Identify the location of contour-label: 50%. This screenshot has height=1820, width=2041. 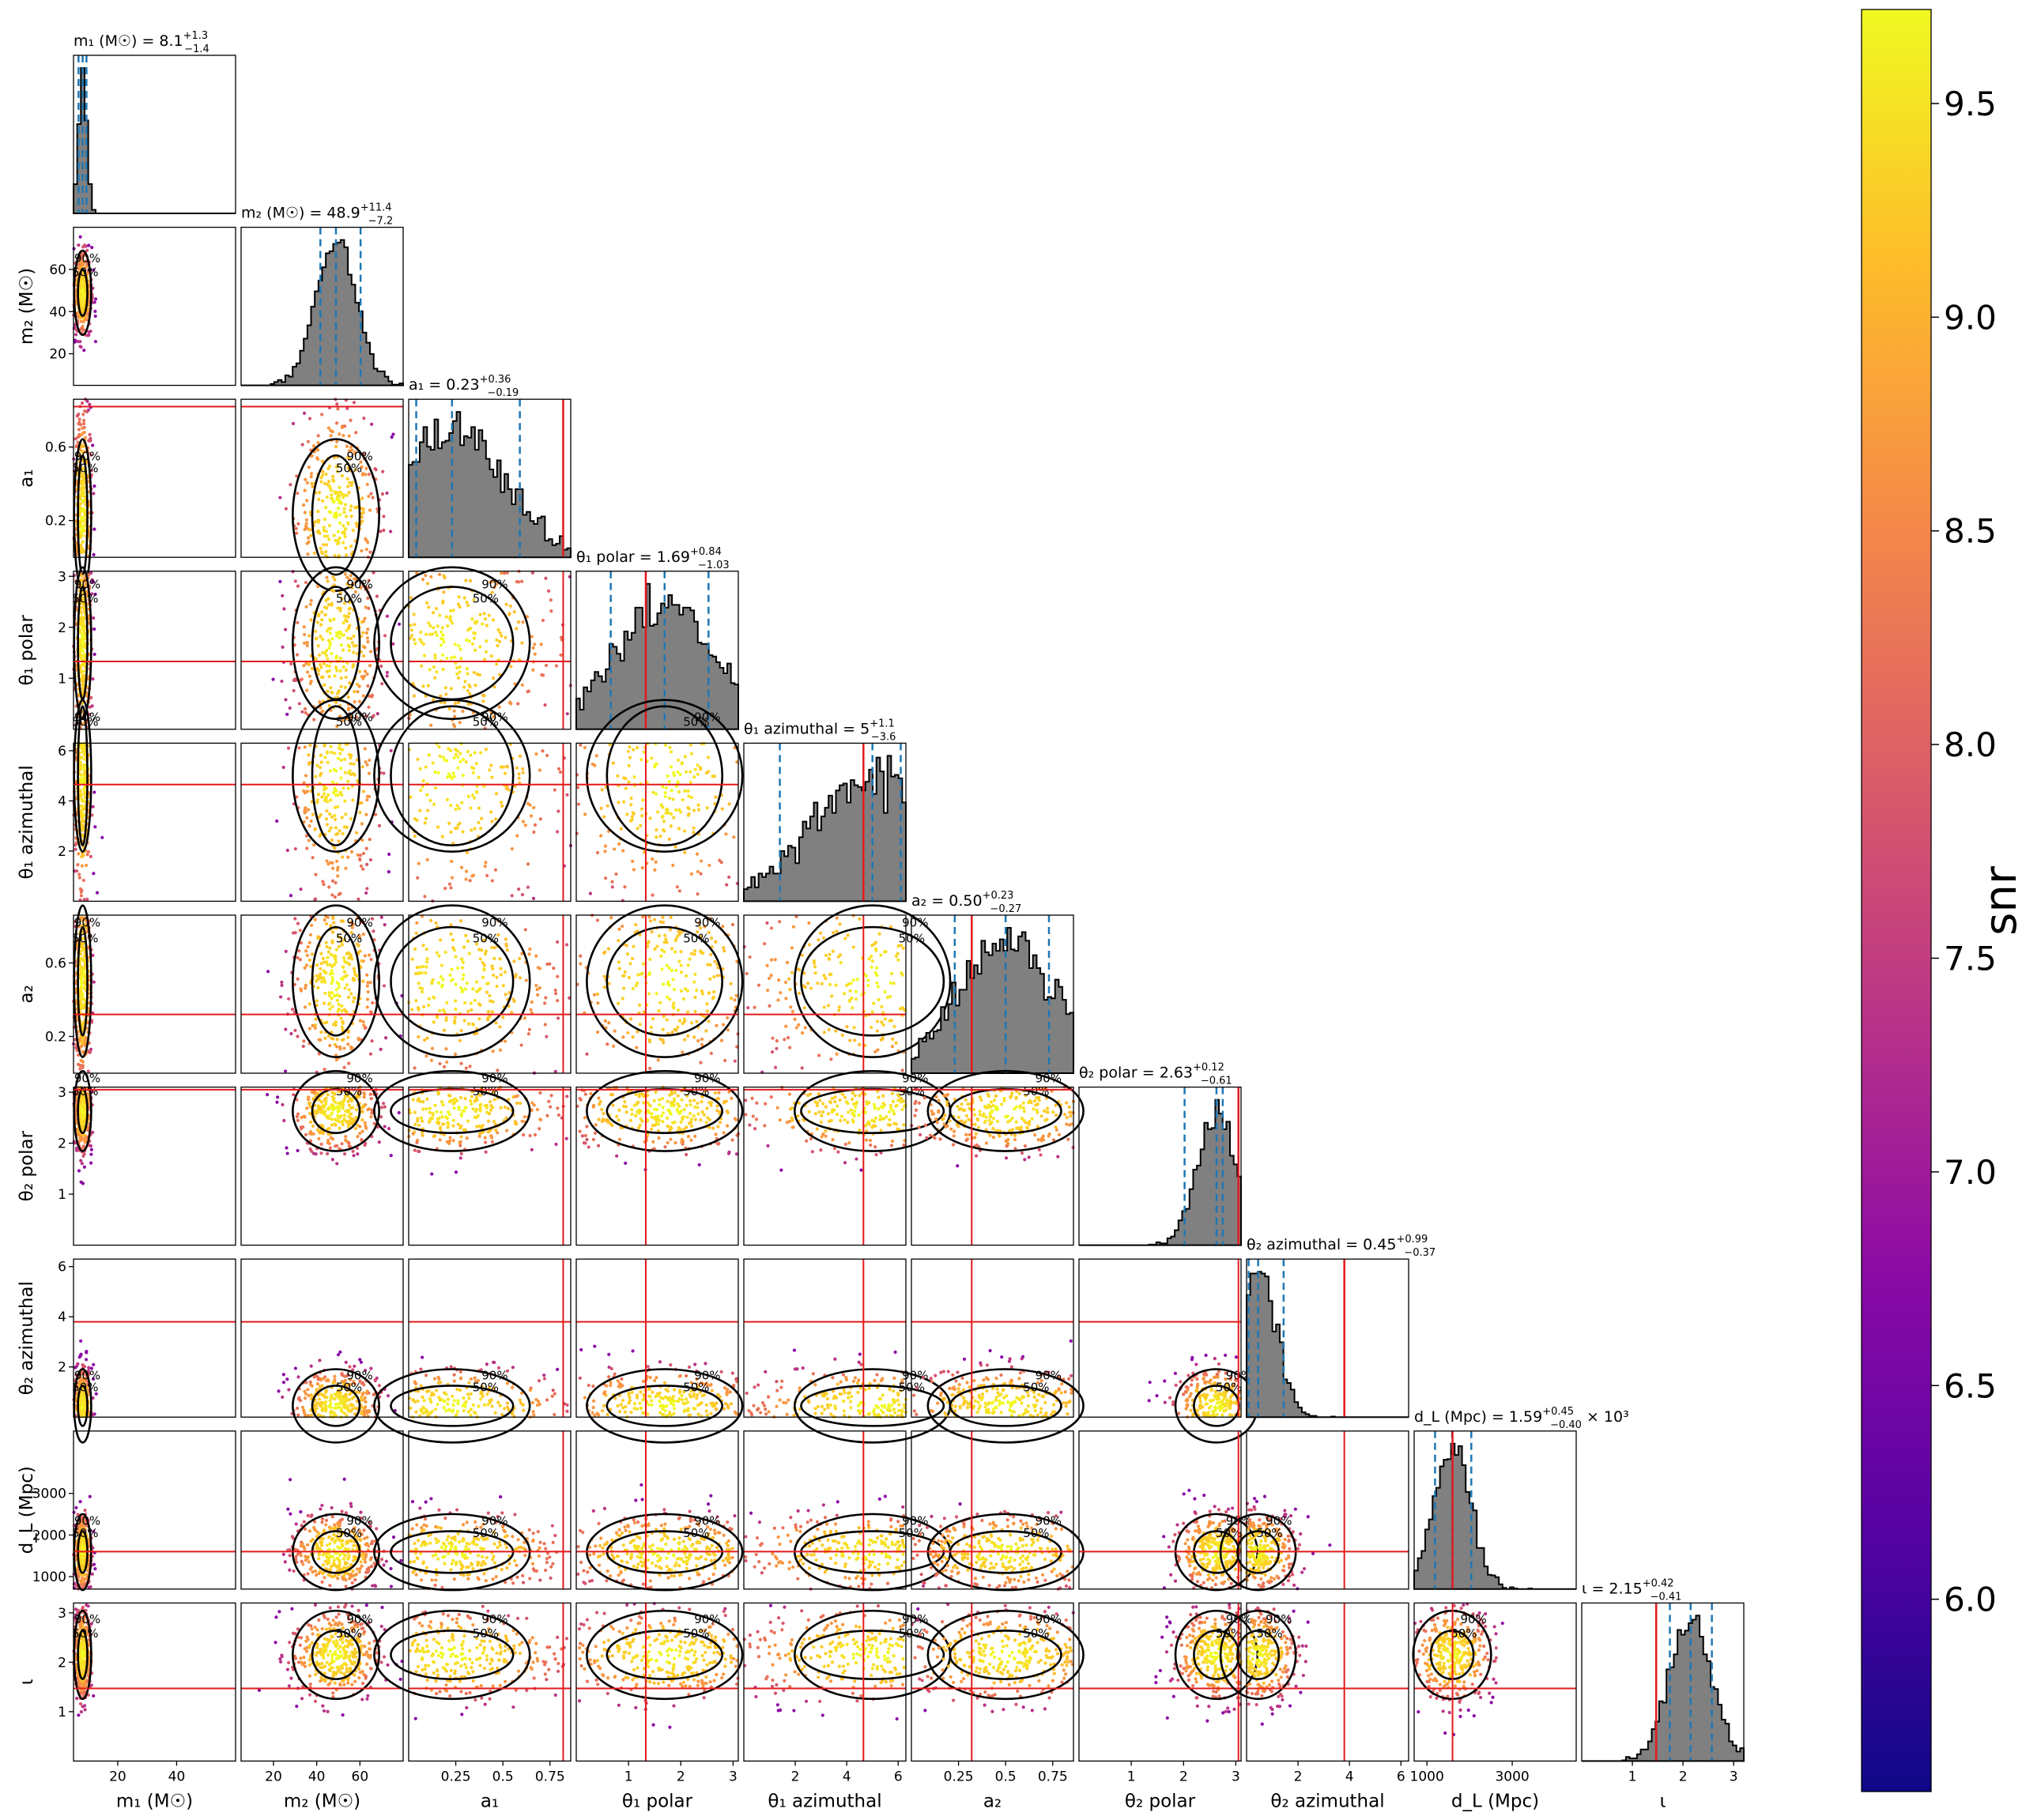
(696, 938).